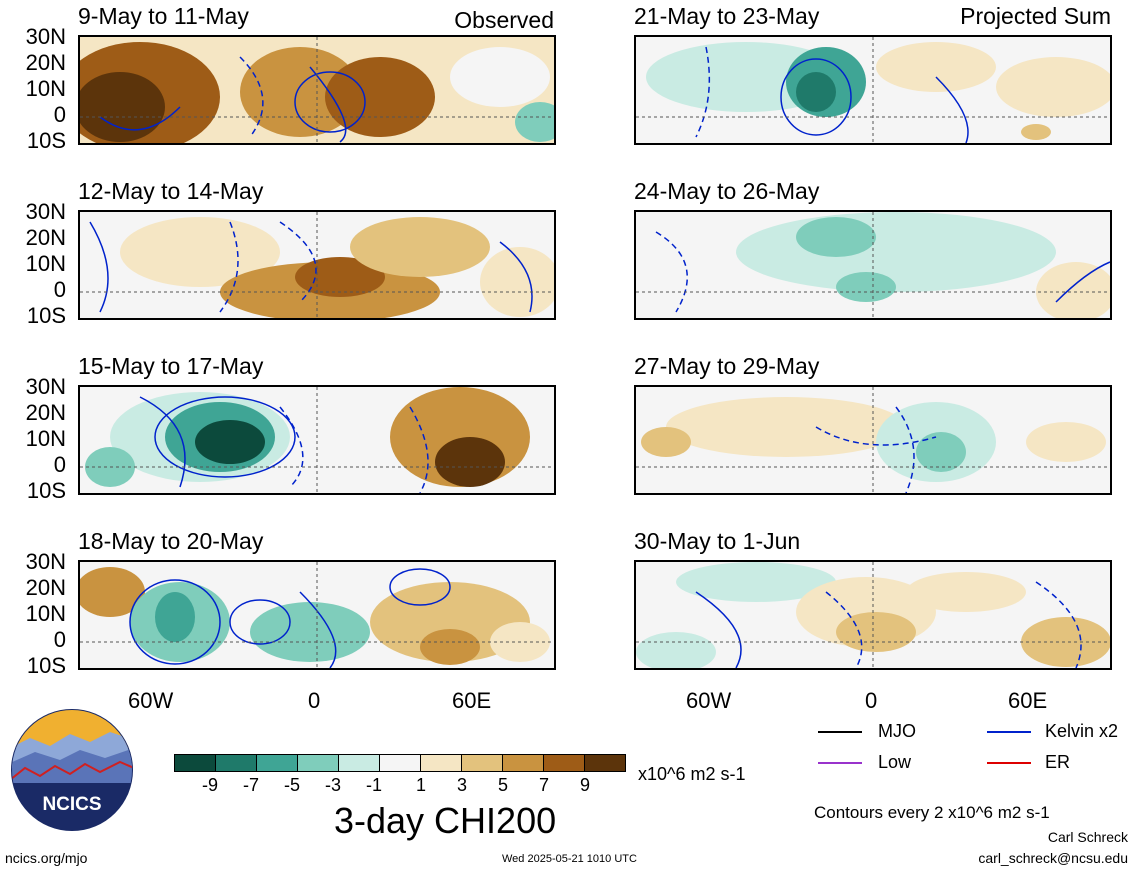  Describe the element at coordinates (72, 770) in the screenshot. I see `ncics-logo: NCICS` at that location.